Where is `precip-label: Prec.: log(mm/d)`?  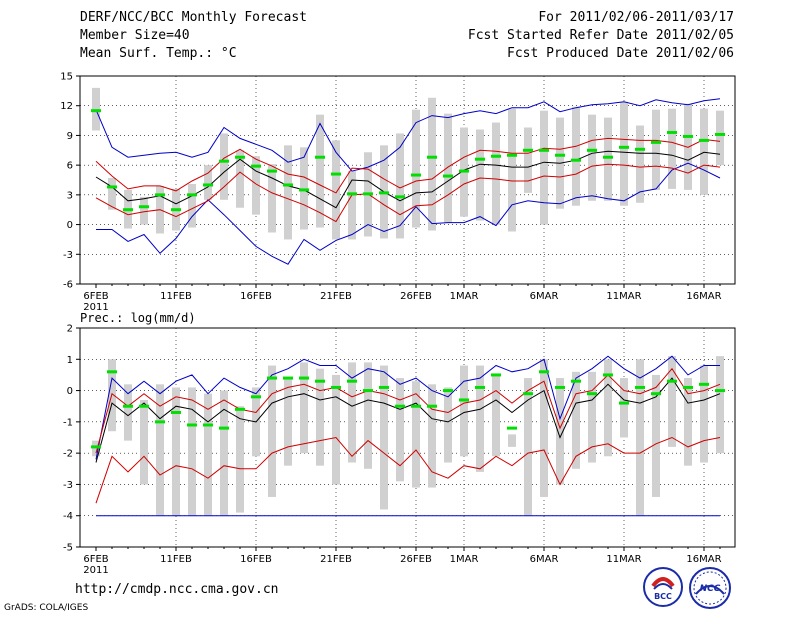
precip-label: Prec.: log(mm/d) is located at coordinates (138, 318).